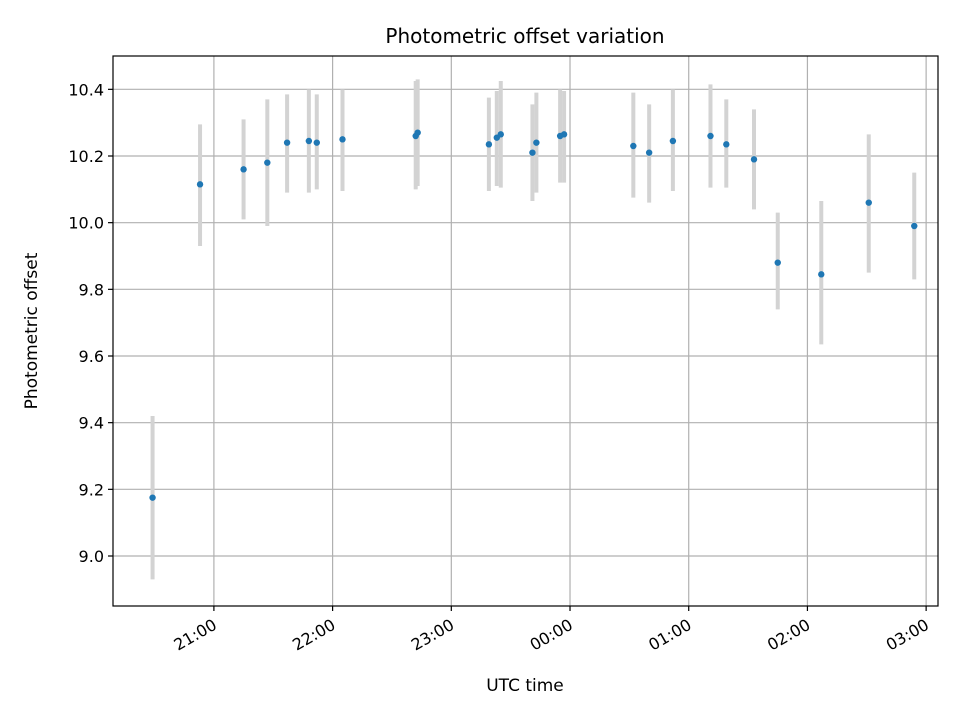 The height and width of the screenshot is (720, 960). What do you see at coordinates (32, 330) in the screenshot?
I see `y-axis-label: Photometric offset` at bounding box center [32, 330].